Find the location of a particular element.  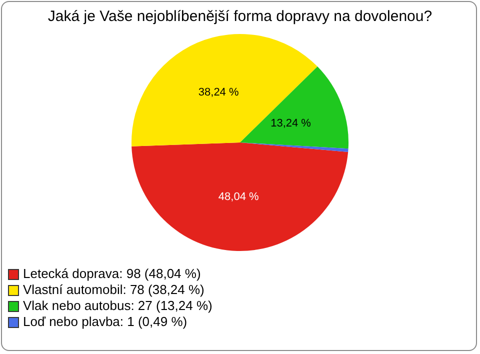

data-label: 48,04 % is located at coordinates (239, 196).